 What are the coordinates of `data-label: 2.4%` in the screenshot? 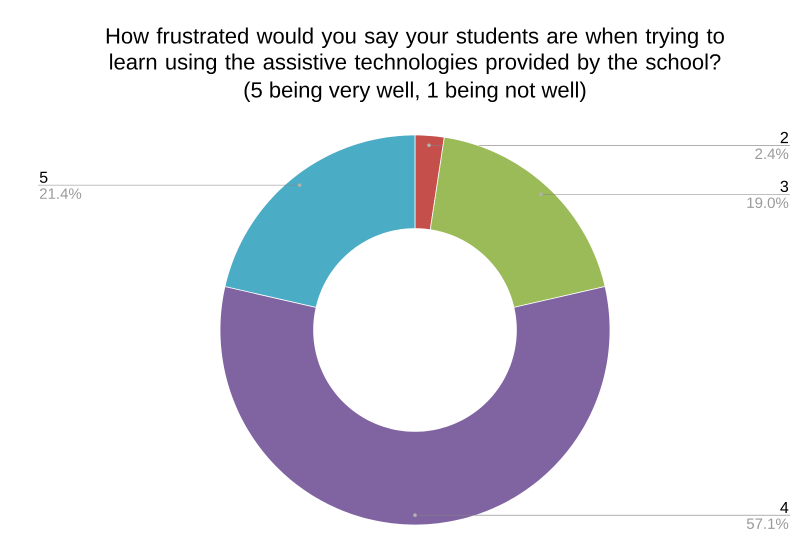 It's located at (771, 154).